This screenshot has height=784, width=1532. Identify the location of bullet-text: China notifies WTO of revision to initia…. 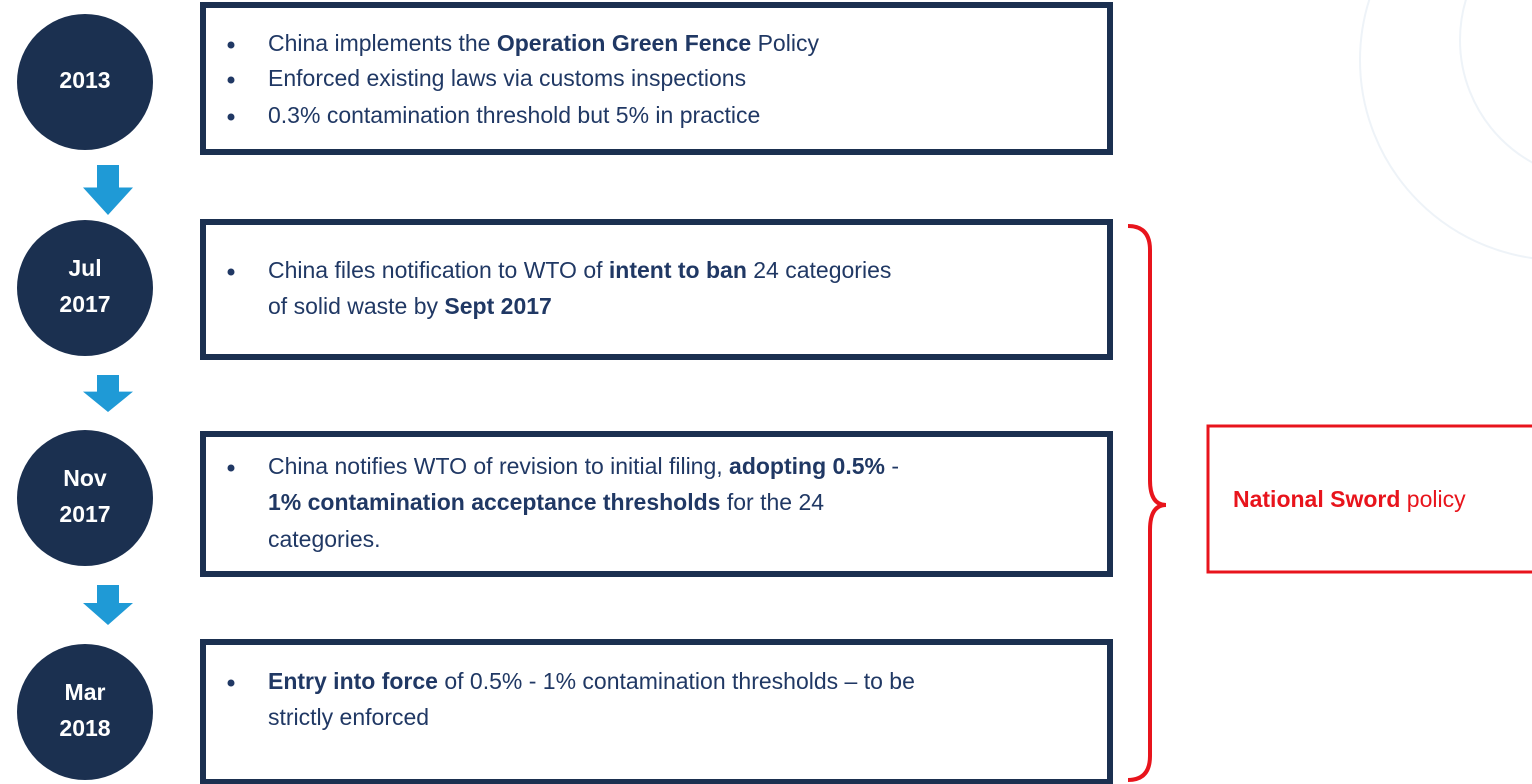
(583, 466).